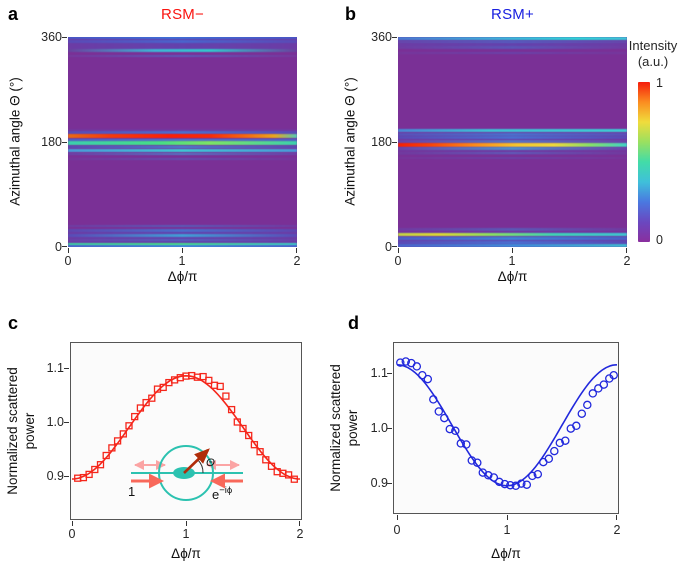  Describe the element at coordinates (186, 534) in the screenshot. I see `panel-c-xtick-1: 1` at that location.